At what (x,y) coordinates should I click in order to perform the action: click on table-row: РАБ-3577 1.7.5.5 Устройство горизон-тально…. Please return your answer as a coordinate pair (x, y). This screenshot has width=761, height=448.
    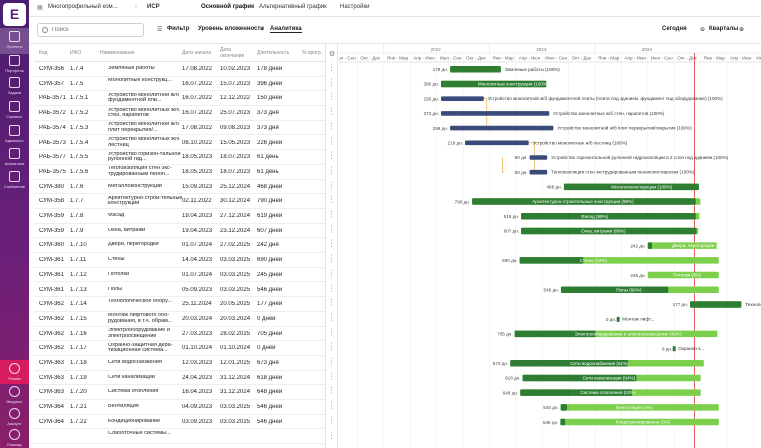
    Looking at the image, I should click on (179, 157).